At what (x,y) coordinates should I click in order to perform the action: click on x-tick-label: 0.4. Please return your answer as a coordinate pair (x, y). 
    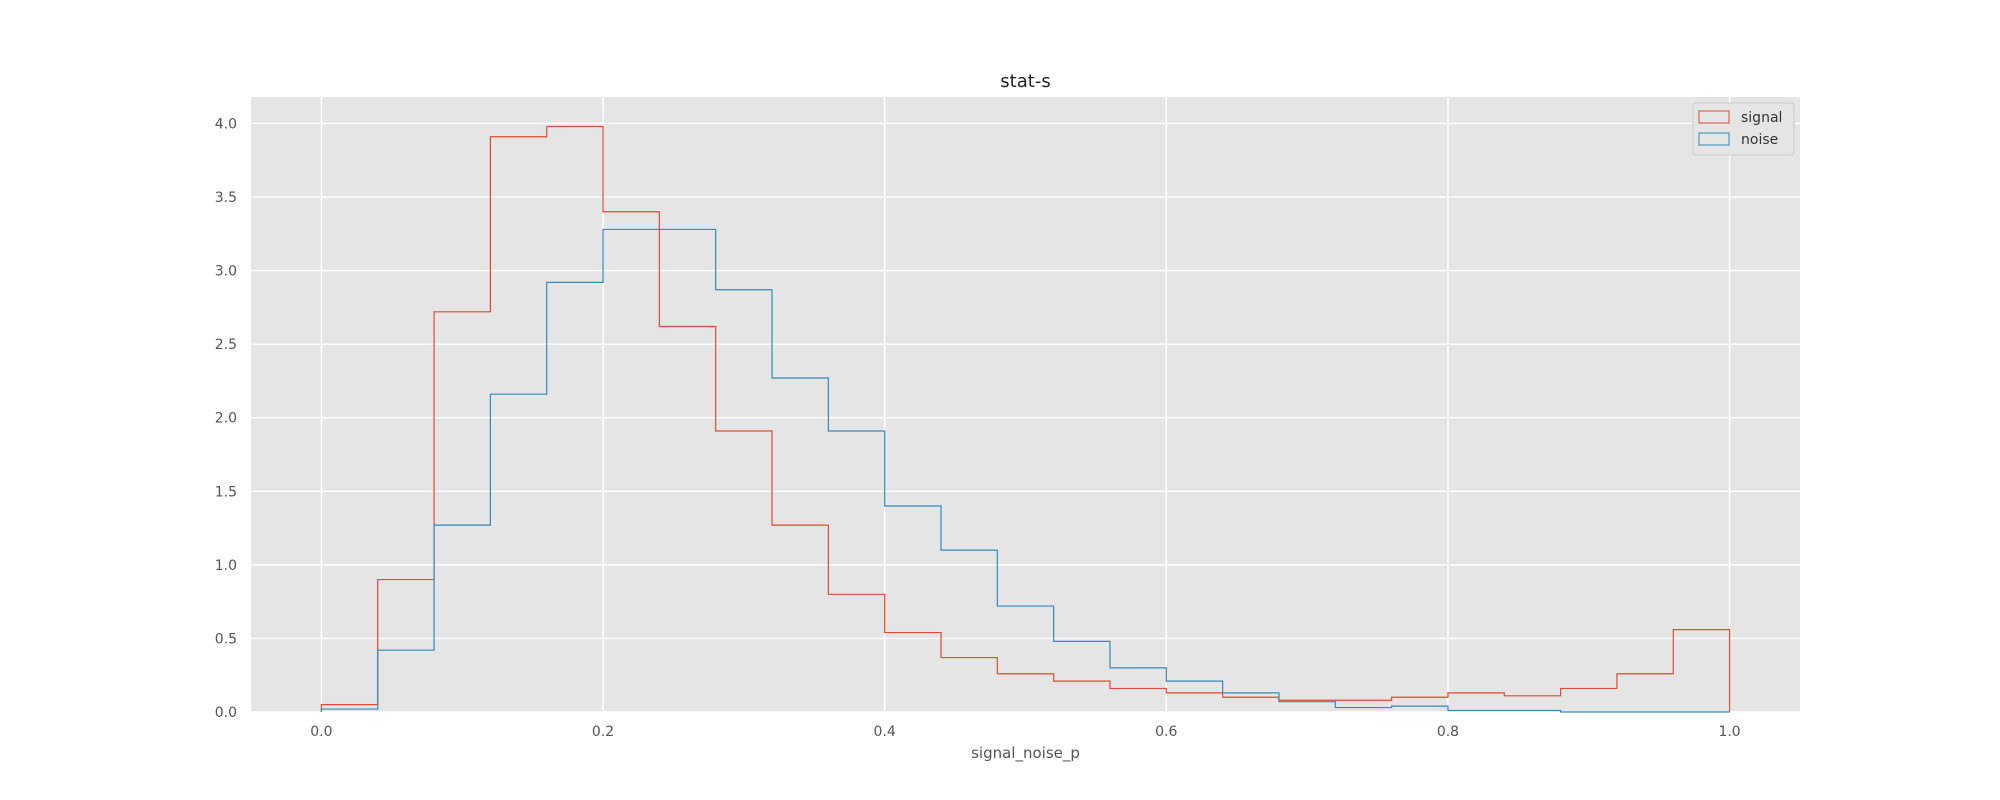
    Looking at the image, I should click on (885, 732).